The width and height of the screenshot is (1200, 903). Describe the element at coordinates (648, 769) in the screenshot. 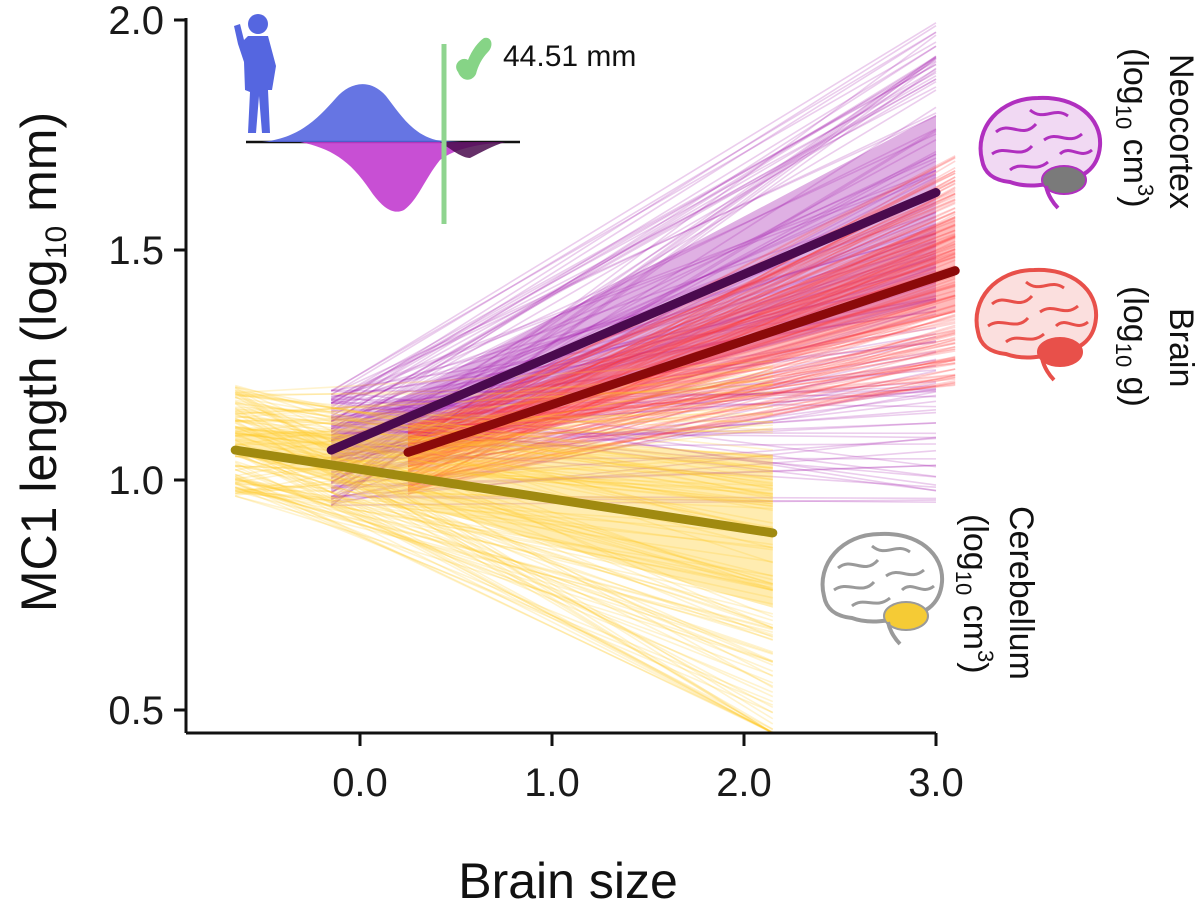

I see `x-axis-ticks: 0.0 1.0 2.0 3.0` at that location.